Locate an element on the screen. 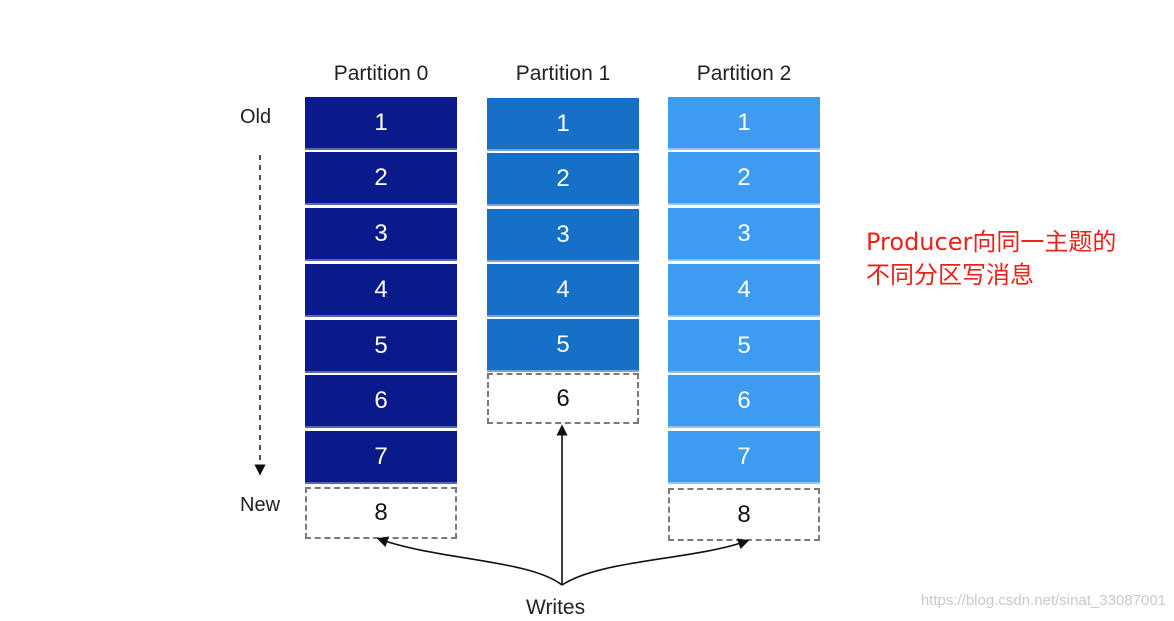  partition-1-message-4: 4 is located at coordinates (563, 290).